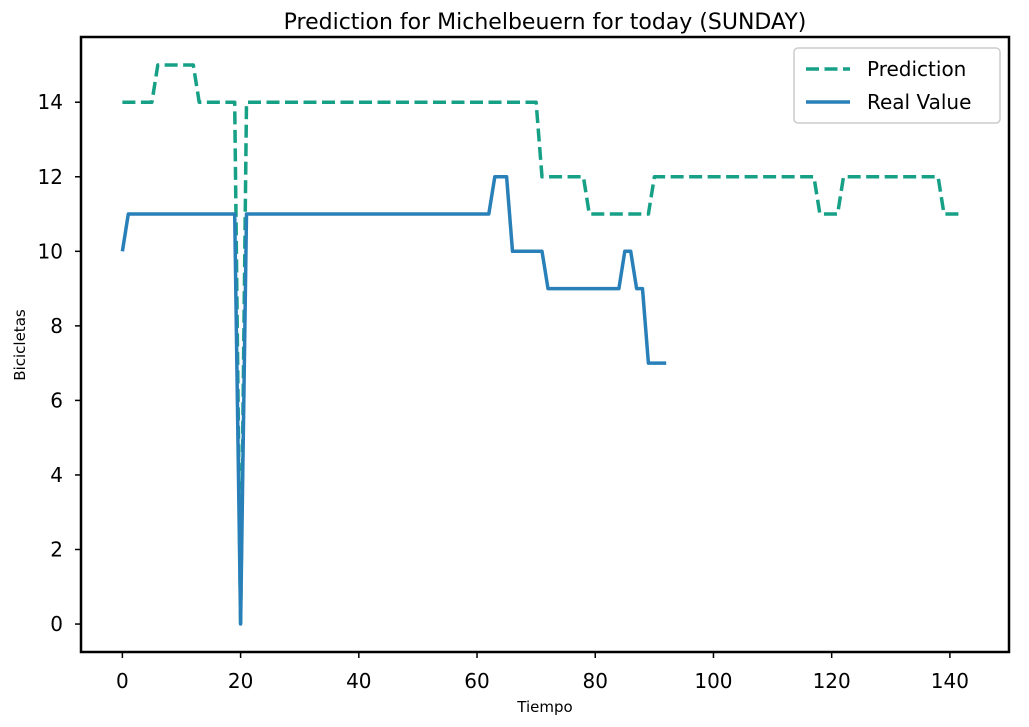 The image size is (1029, 727). I want to click on x-tick-label: 120, so click(832, 681).